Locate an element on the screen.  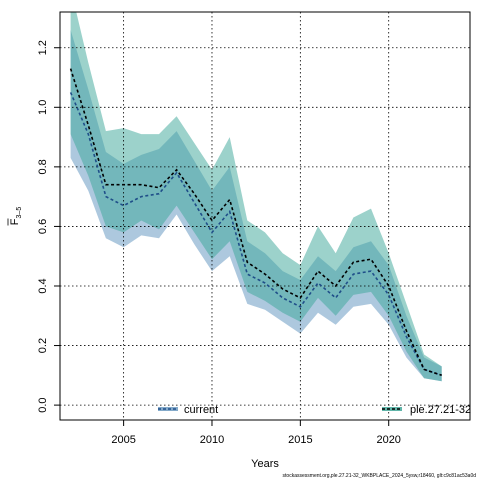
y-axis-title-main-text: F is located at coordinates (15, 221).